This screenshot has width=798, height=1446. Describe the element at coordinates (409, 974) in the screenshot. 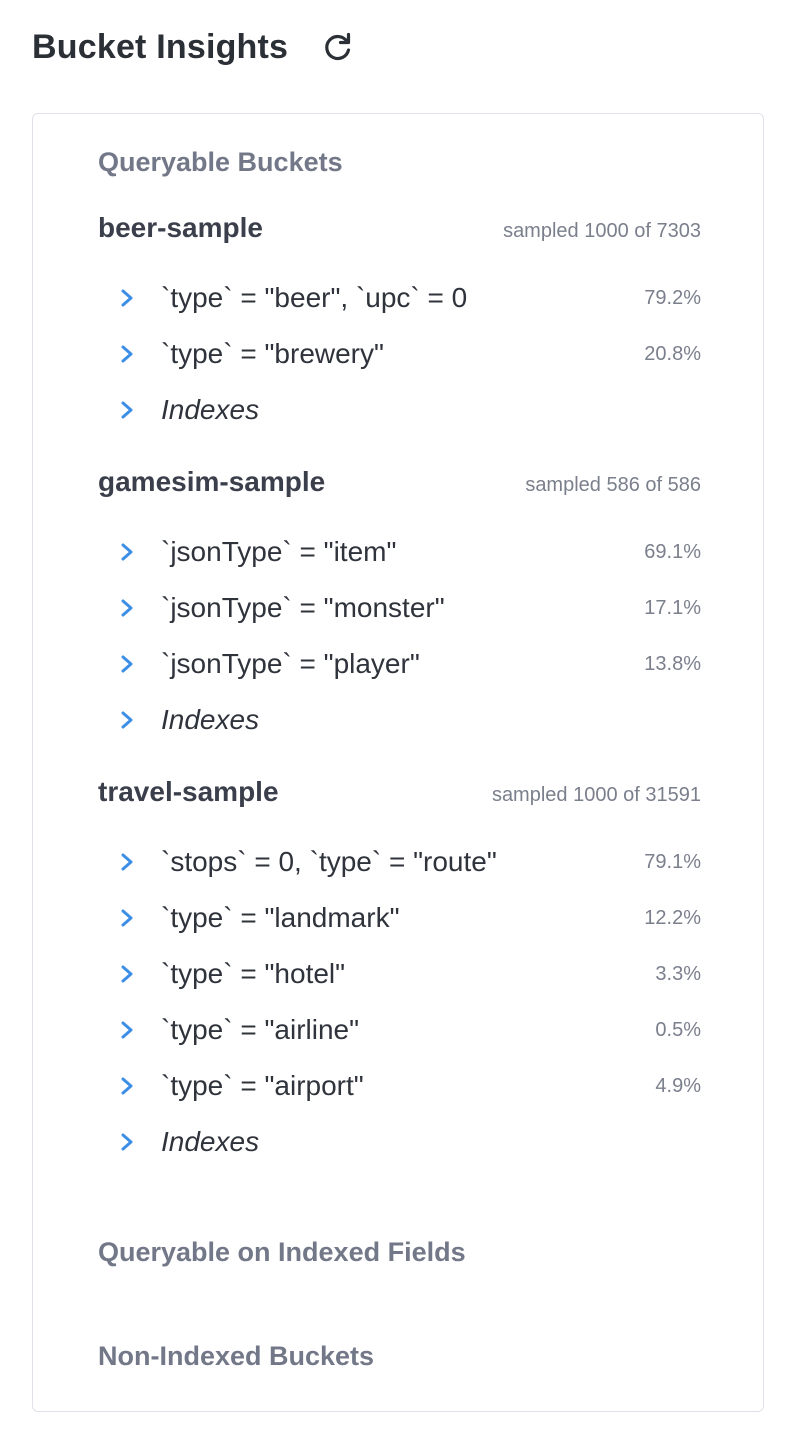

I see `flavor-row: `type` = "hotel" 3.3%` at that location.